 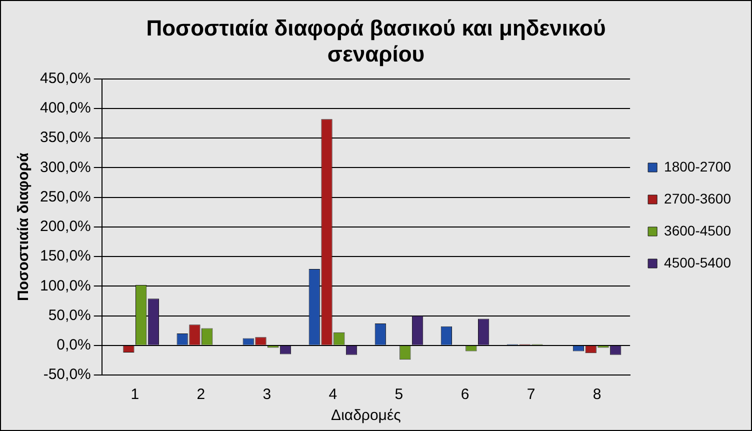 I want to click on legend-label: 4500-5400, so click(x=698, y=262).